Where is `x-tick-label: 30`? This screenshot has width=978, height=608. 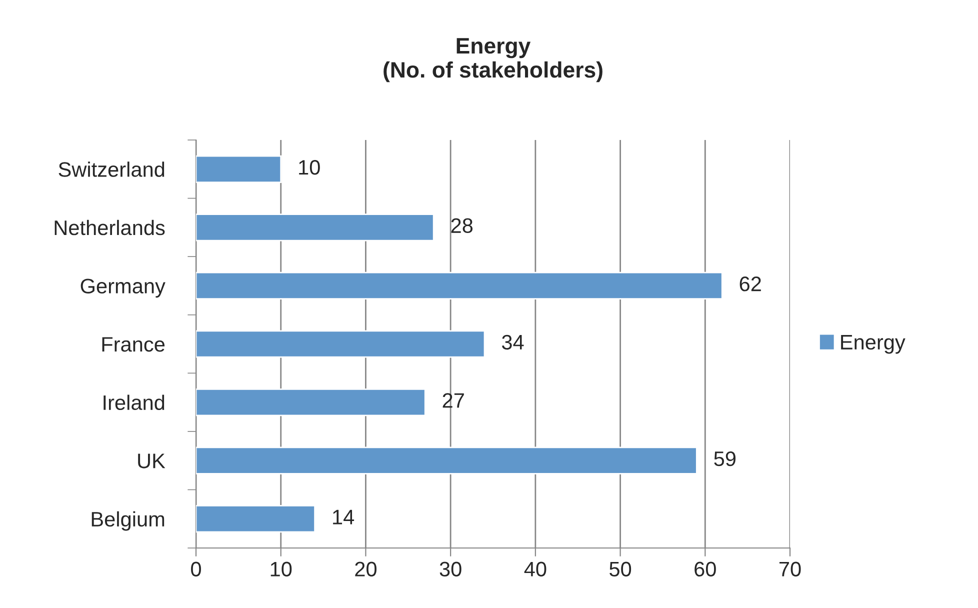 x-tick-label: 30 is located at coordinates (451, 569).